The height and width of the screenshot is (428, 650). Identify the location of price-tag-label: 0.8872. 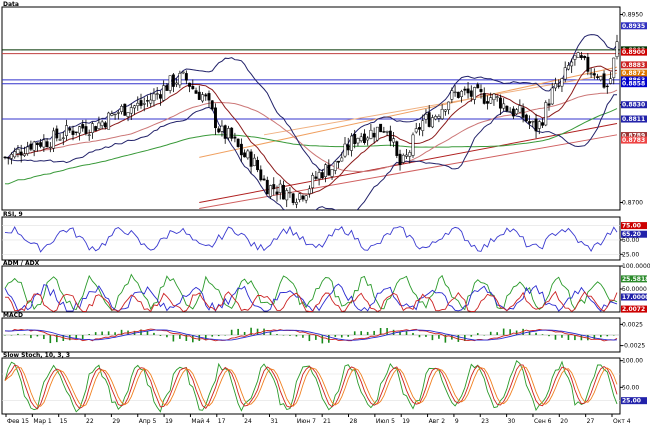
(633, 73).